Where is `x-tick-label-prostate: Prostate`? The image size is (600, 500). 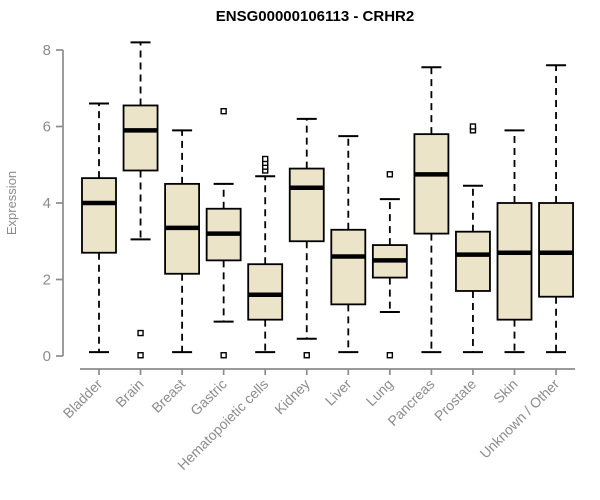
x-tick-label-prostate: Prostate is located at coordinates (455, 400).